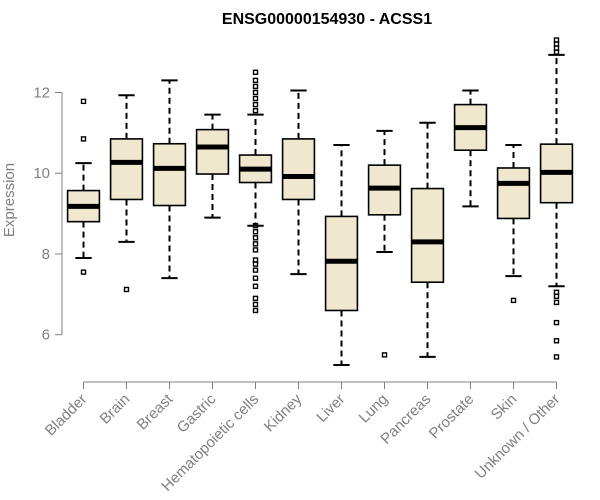  I want to click on y-tick-label: 8, so click(46, 254).